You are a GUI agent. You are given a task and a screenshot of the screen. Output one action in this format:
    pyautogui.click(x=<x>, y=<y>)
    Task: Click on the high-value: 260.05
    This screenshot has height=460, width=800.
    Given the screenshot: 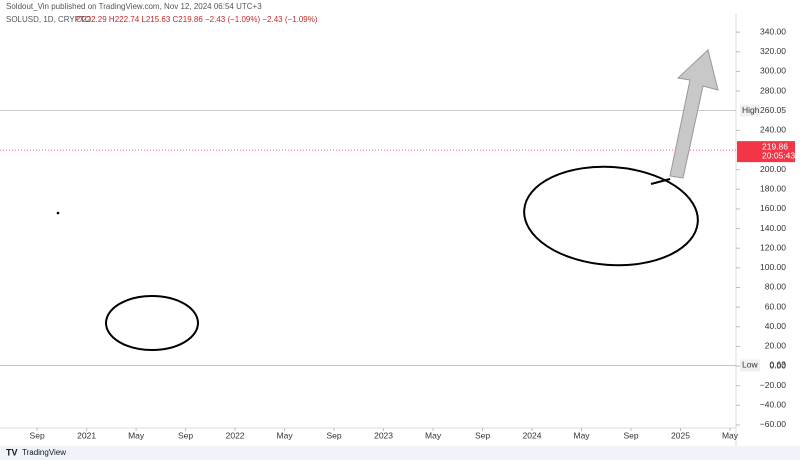 What is the action you would take?
    pyautogui.click(x=773, y=110)
    